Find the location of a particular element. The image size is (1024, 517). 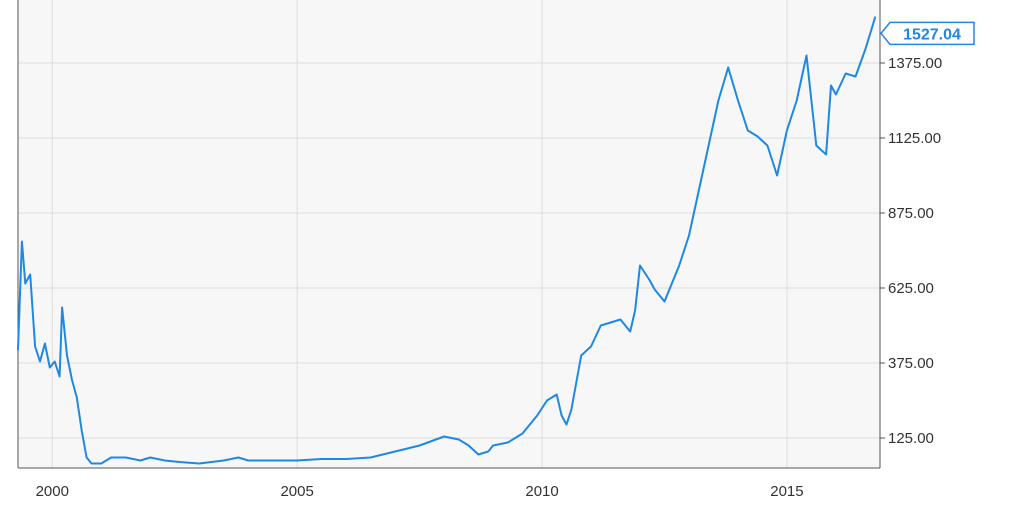

y-tick-label-625.00: 625.00 is located at coordinates (911, 288).